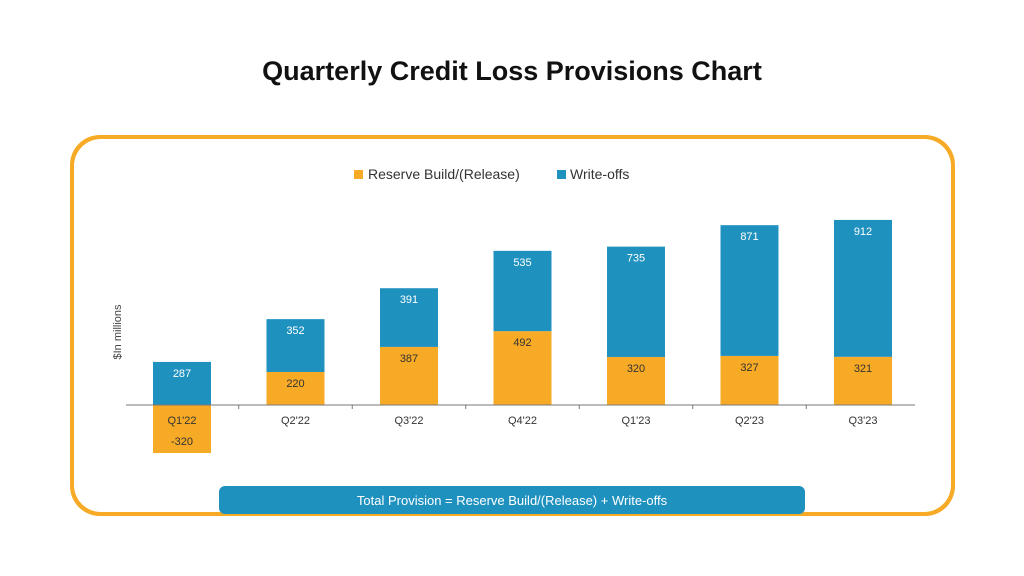  What do you see at coordinates (182, 442) in the screenshot?
I see `data-label-reserve: -320` at bounding box center [182, 442].